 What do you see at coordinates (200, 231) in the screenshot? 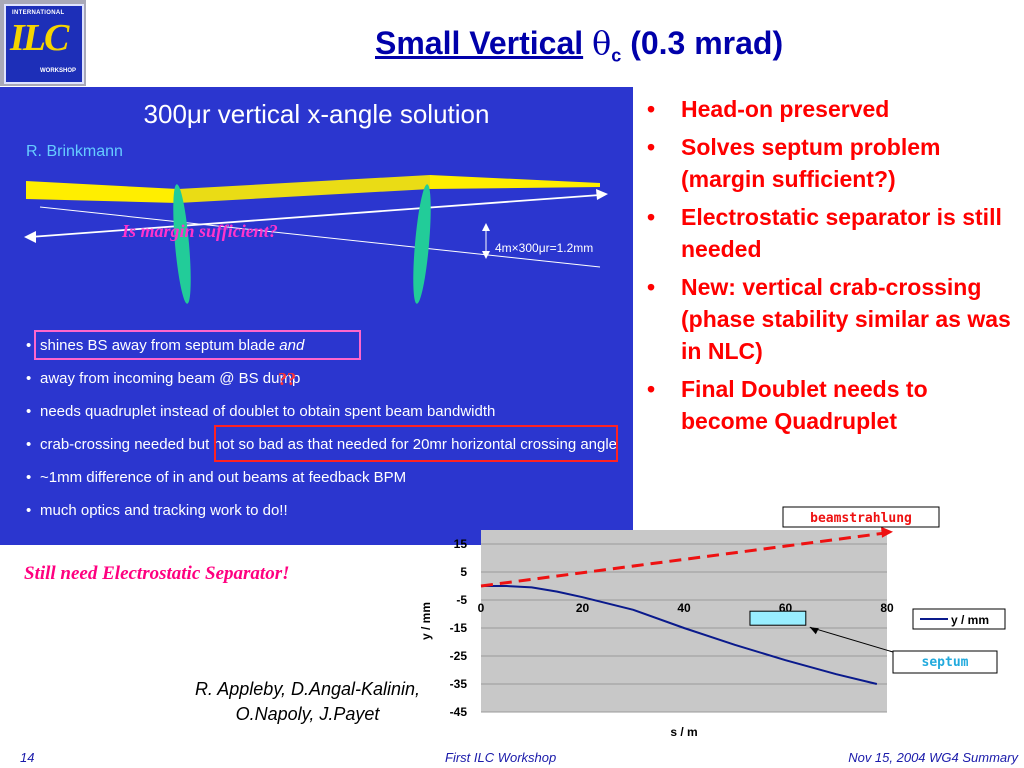
I see `margin-question-note: Is margin sufficient?` at bounding box center [200, 231].